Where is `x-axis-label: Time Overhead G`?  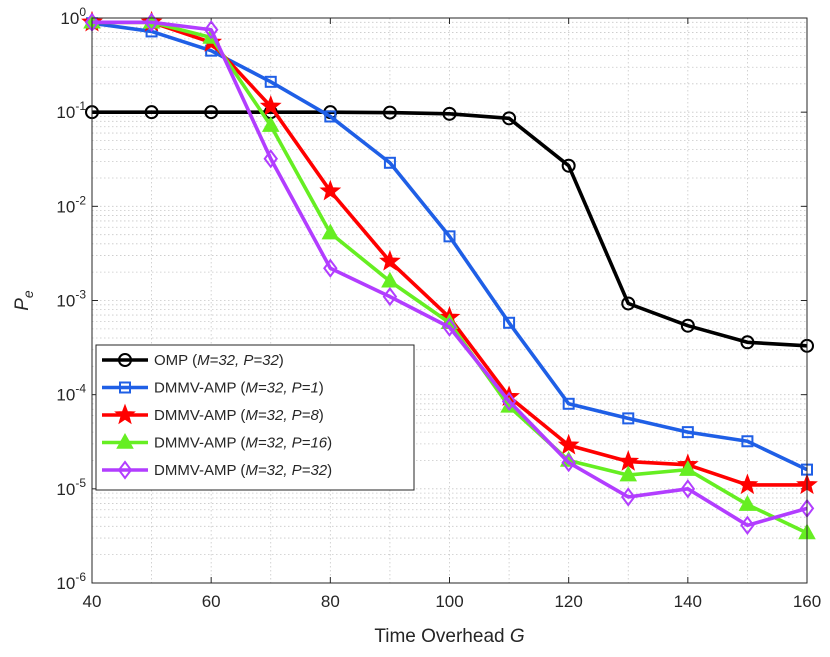 x-axis-label: Time Overhead G is located at coordinates (449, 636).